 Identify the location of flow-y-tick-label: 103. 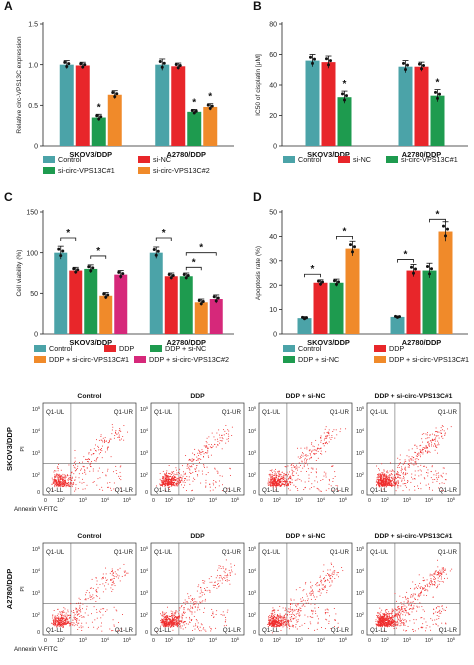
(36, 453).